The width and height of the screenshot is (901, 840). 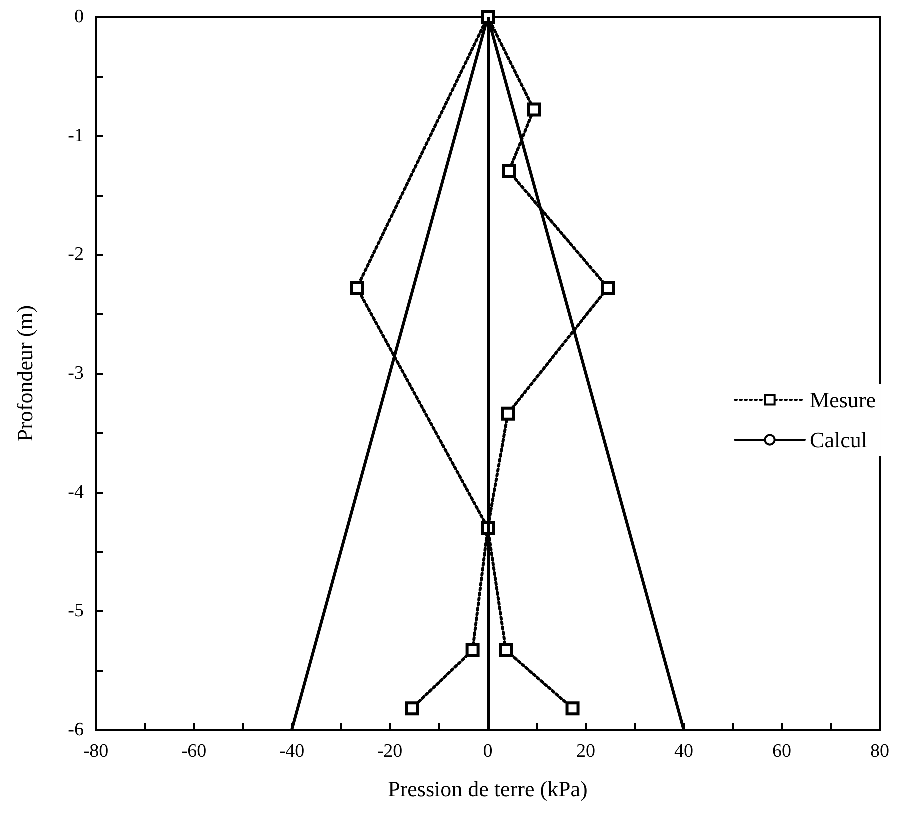 I want to click on legend-label: Calcul, so click(x=839, y=440).